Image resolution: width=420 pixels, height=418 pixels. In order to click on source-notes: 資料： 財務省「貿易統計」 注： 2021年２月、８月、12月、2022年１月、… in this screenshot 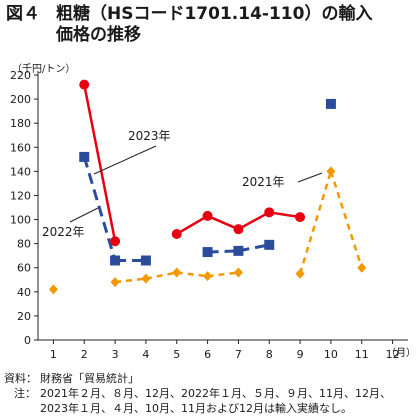, I will do `click(211, 393)`.